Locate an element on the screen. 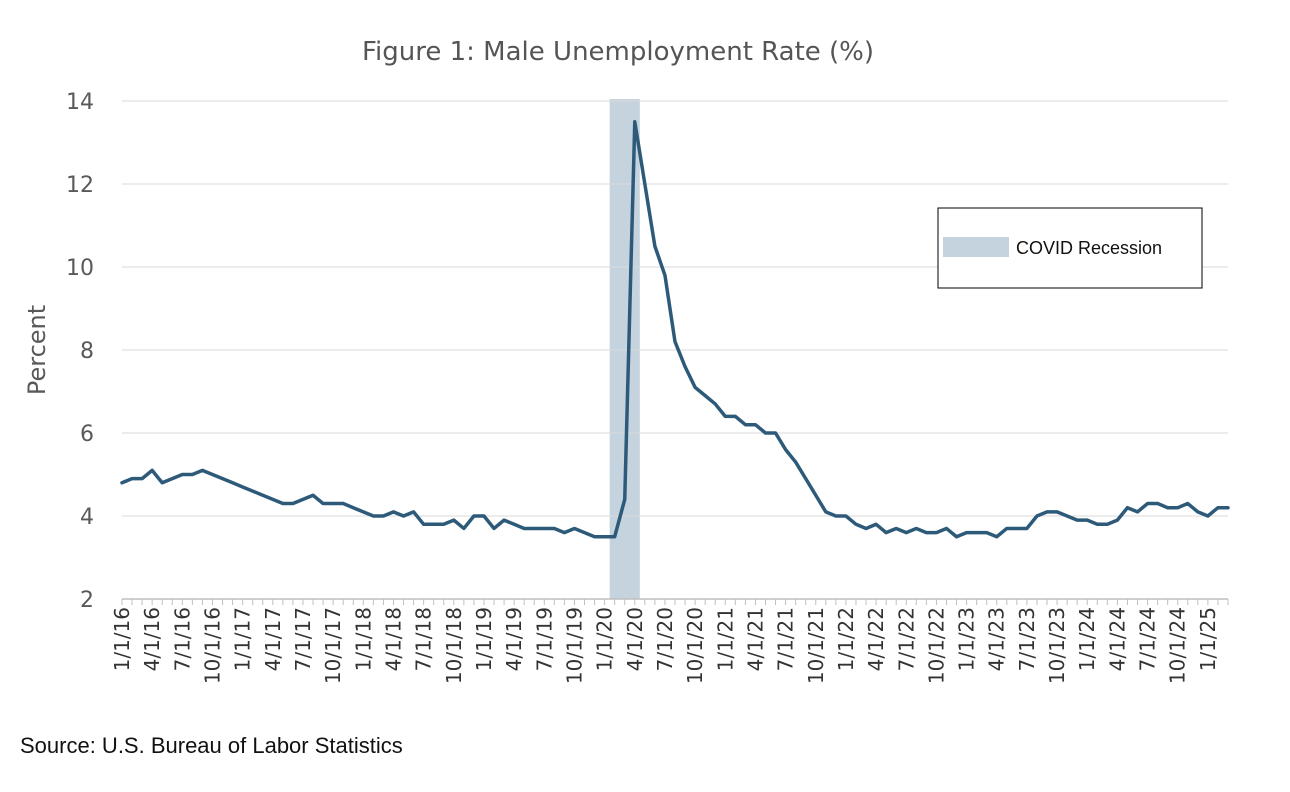  legend: COVID Recession is located at coordinates (1070, 248).